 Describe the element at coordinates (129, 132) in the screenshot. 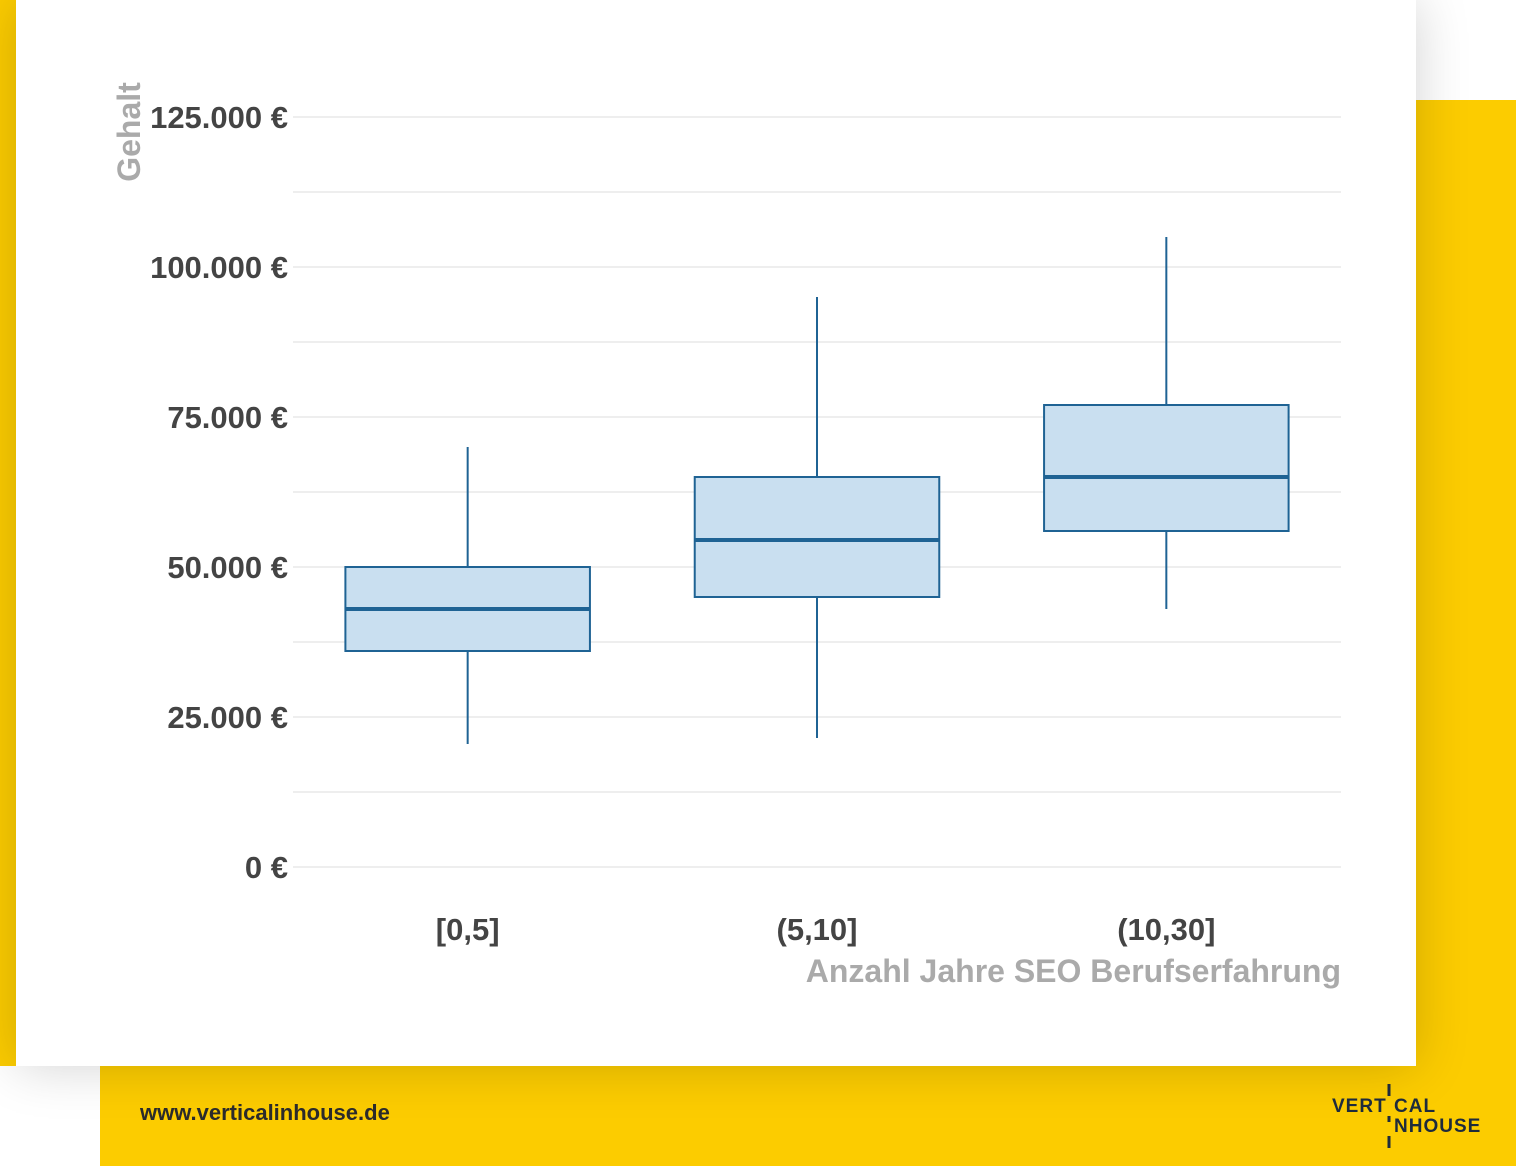

I see `y-axis-title: Gehalt` at that location.